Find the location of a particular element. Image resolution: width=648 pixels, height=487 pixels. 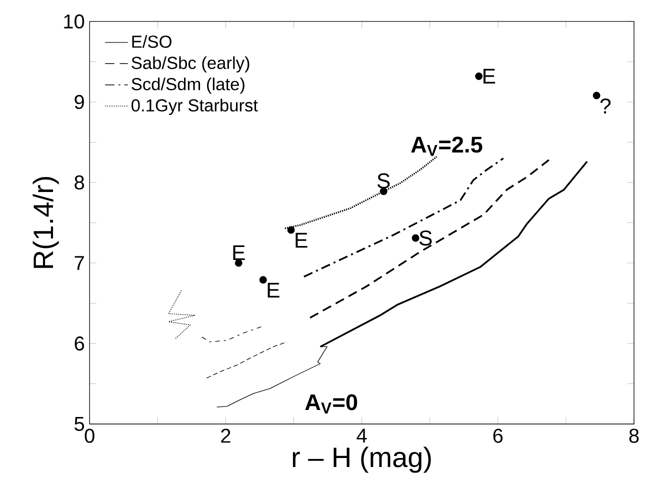

legend-label: E/SO is located at coordinates (152, 41).